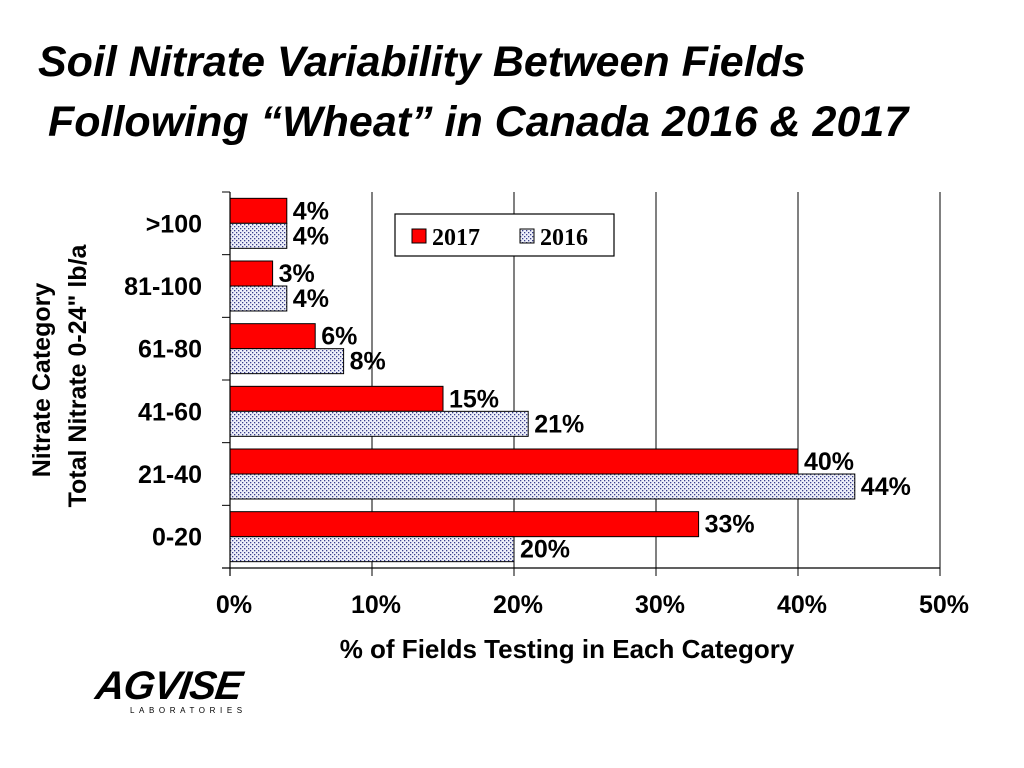 Image resolution: width=1024 pixels, height=768 pixels. Describe the element at coordinates (518, 605) in the screenshot. I see `x-tick-label-20: 20%` at that location.